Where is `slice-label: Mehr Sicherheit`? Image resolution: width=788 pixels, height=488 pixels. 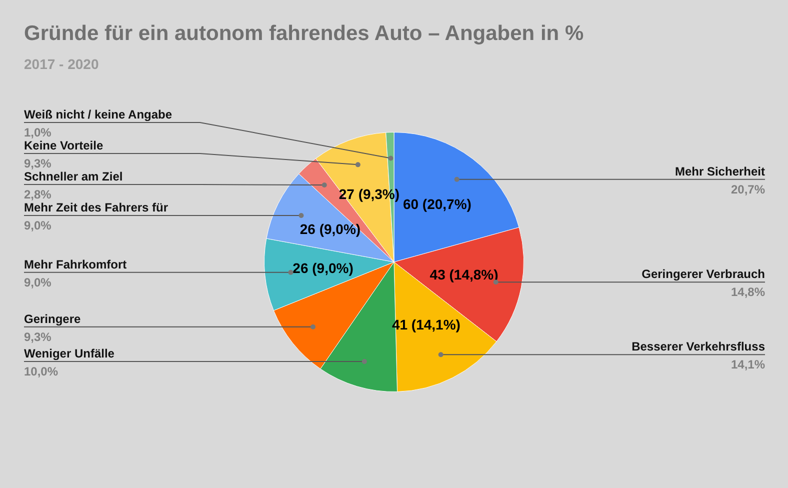 slice-label: Mehr Sicherheit is located at coordinates (719, 171).